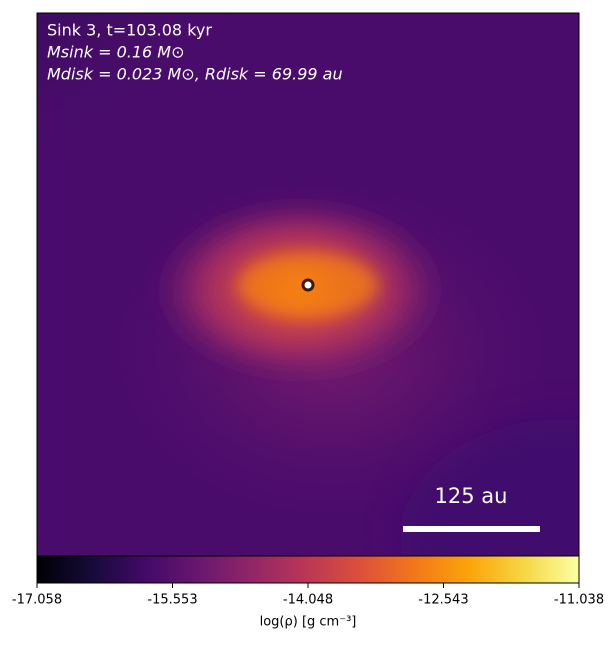 This screenshot has width=615, height=648. What do you see at coordinates (471, 529) in the screenshot?
I see `scale-bar` at bounding box center [471, 529].